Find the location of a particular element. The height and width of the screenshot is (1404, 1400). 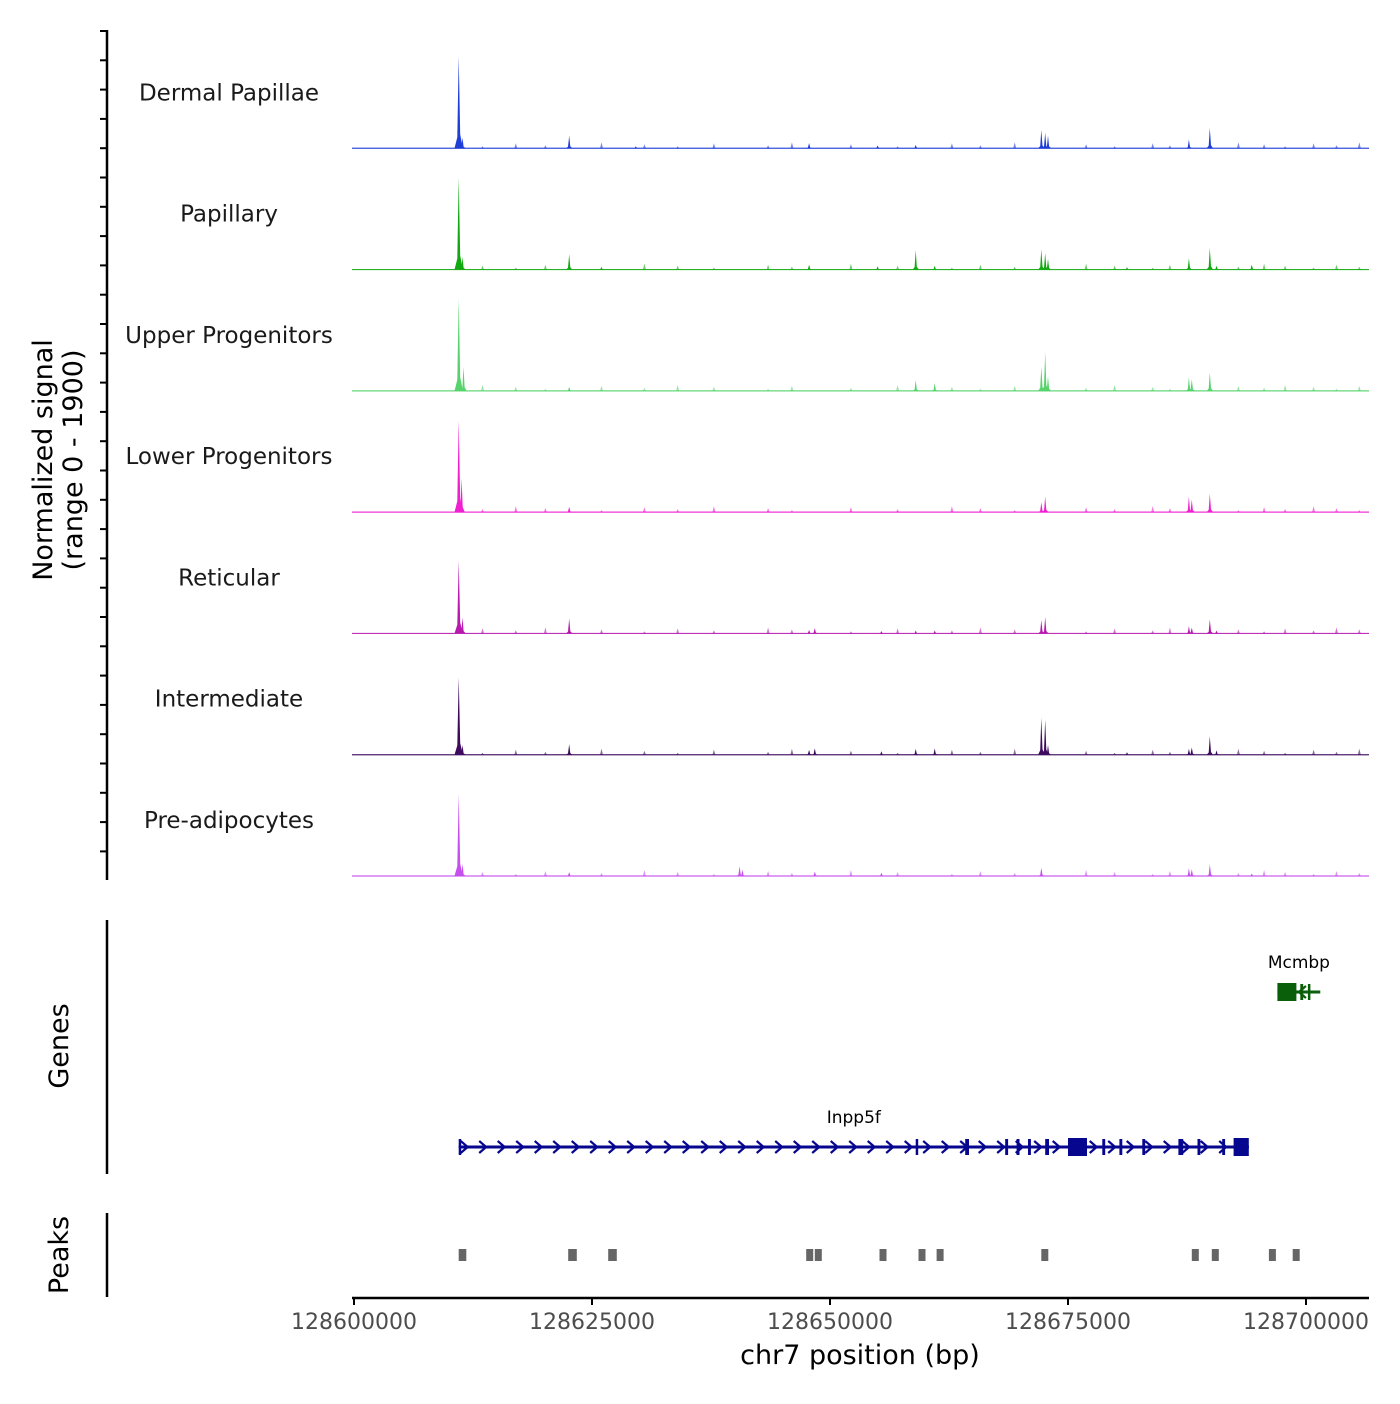

track-reticular: Reticular is located at coordinates (773, 597).